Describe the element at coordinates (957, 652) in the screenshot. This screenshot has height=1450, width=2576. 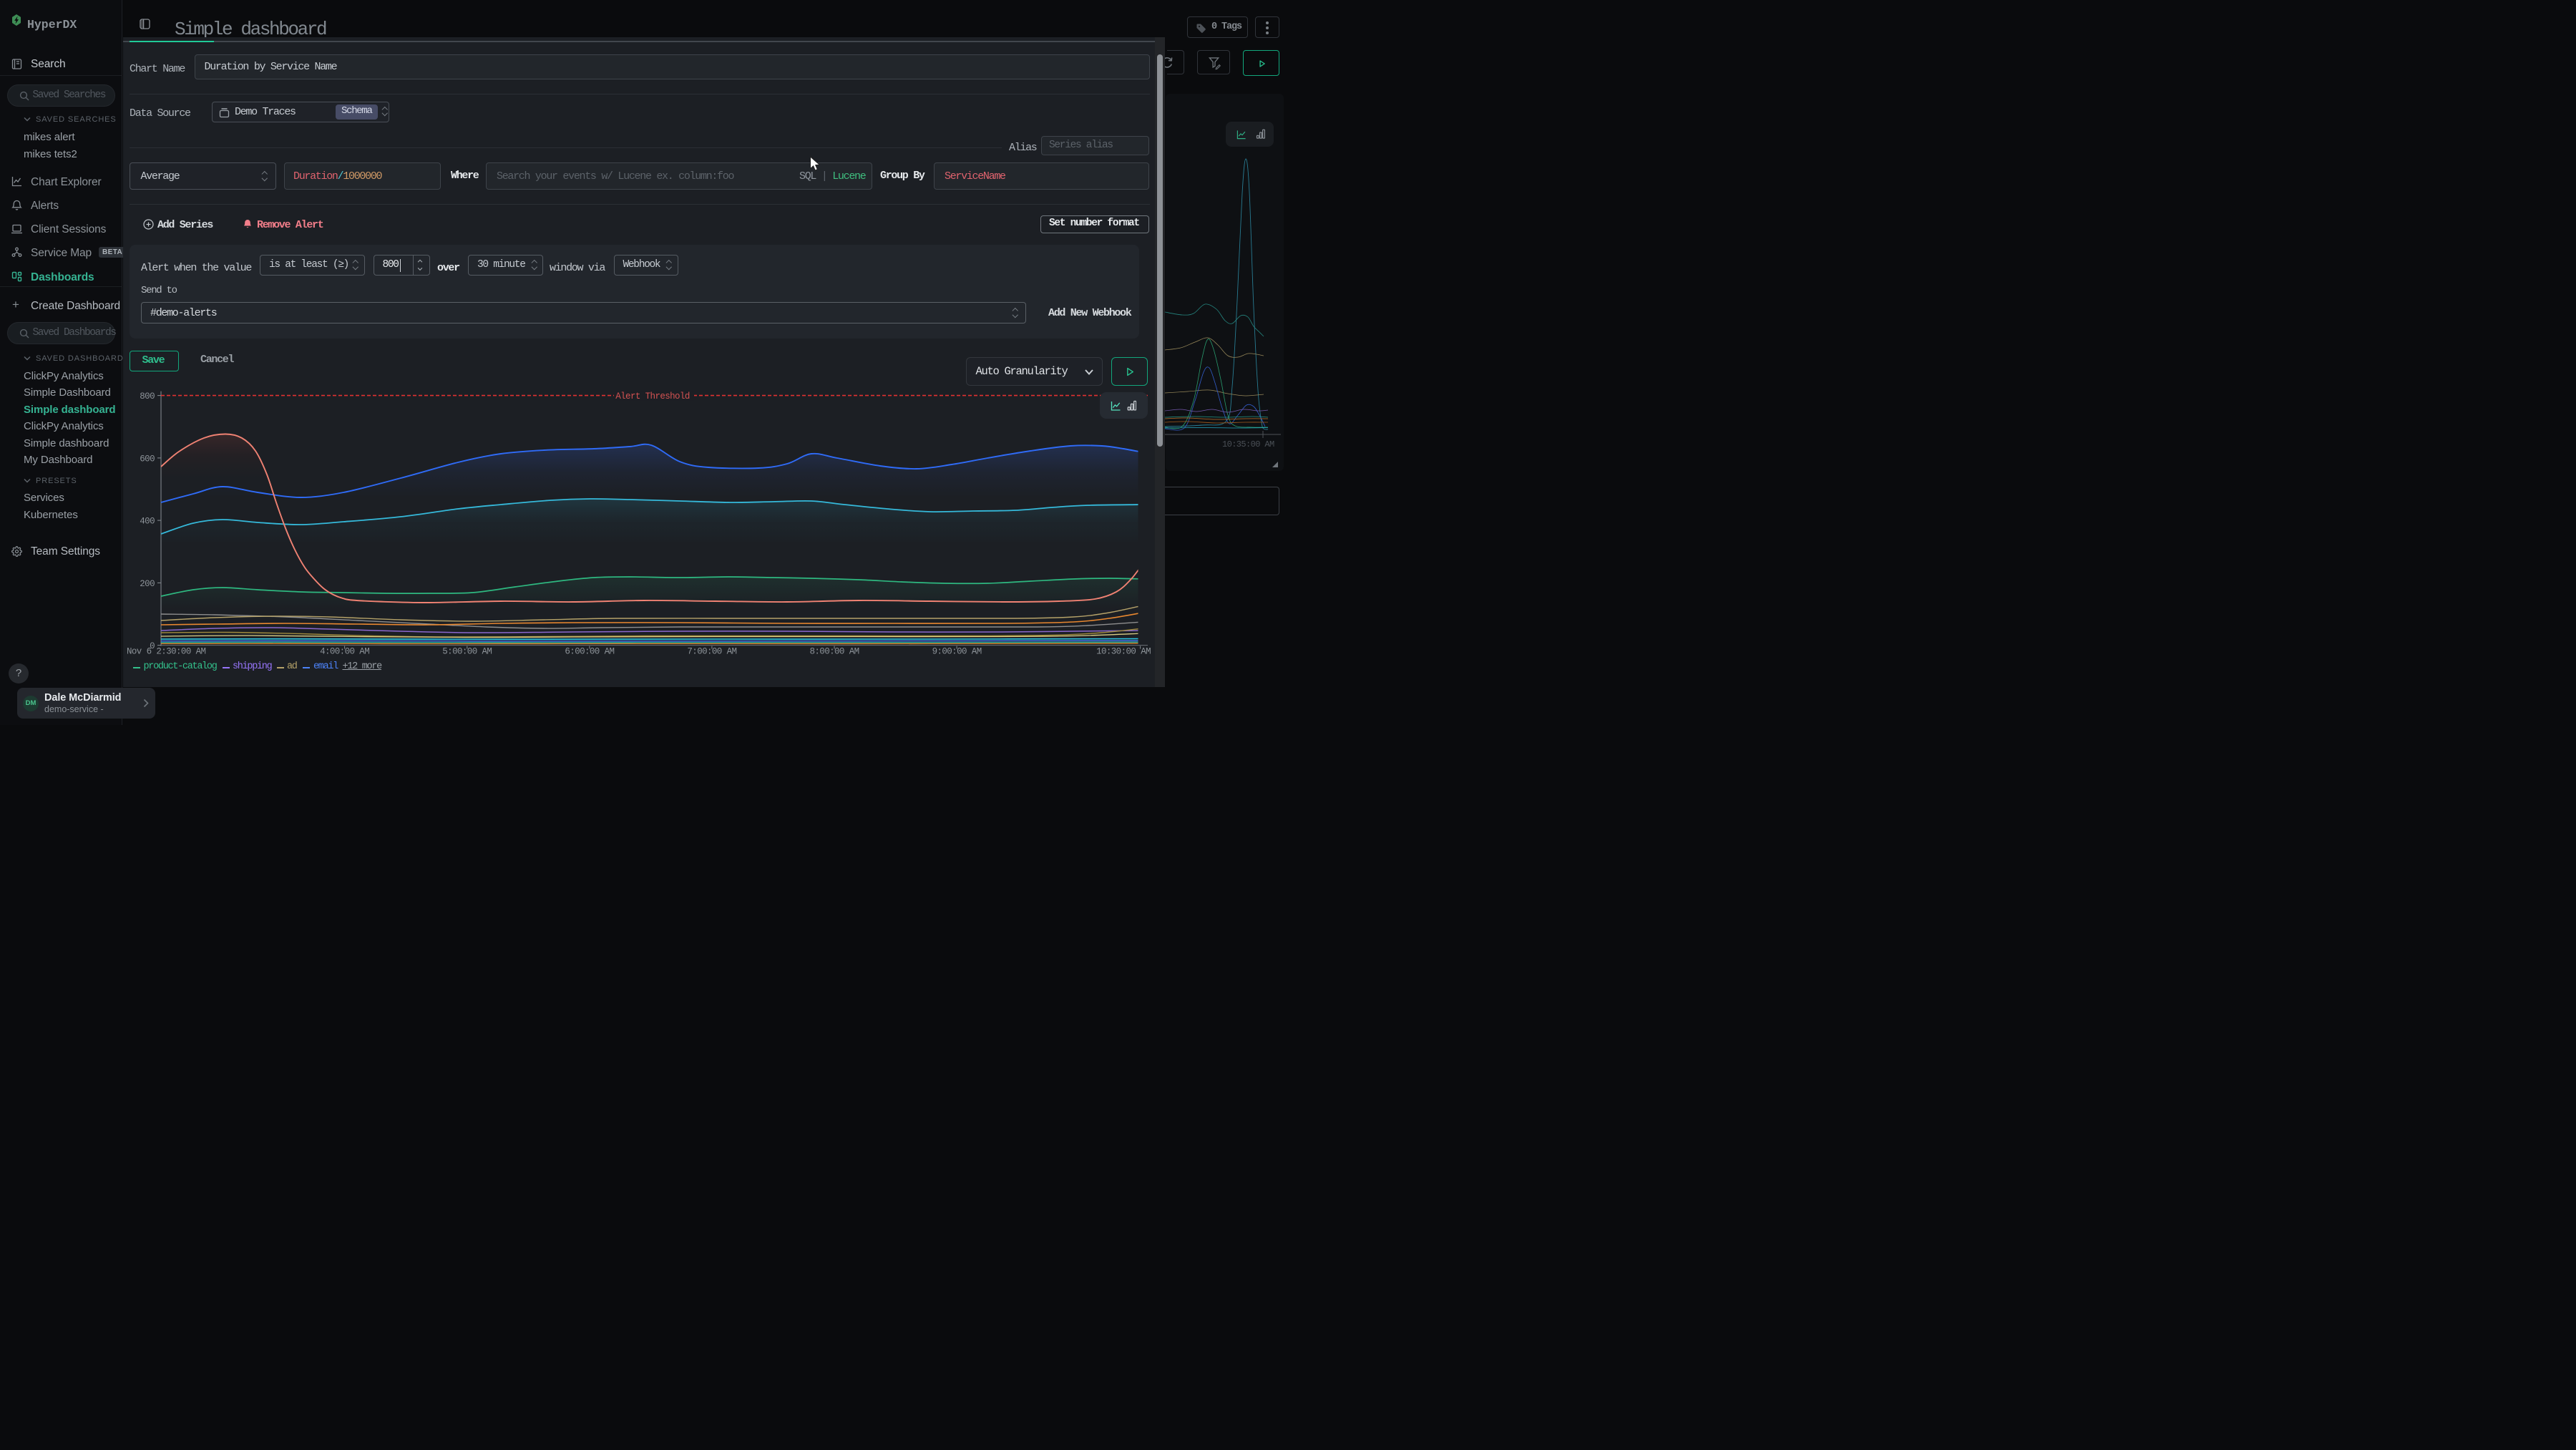
I see `svg-text: 9:00:00 AM` at that location.